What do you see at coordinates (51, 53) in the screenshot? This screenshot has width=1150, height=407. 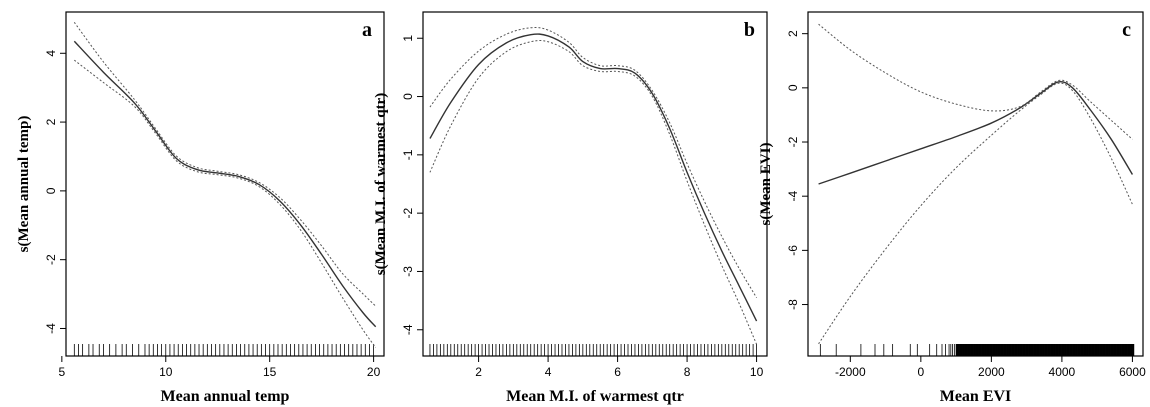 I see `y-tick-label: 4` at bounding box center [51, 53].